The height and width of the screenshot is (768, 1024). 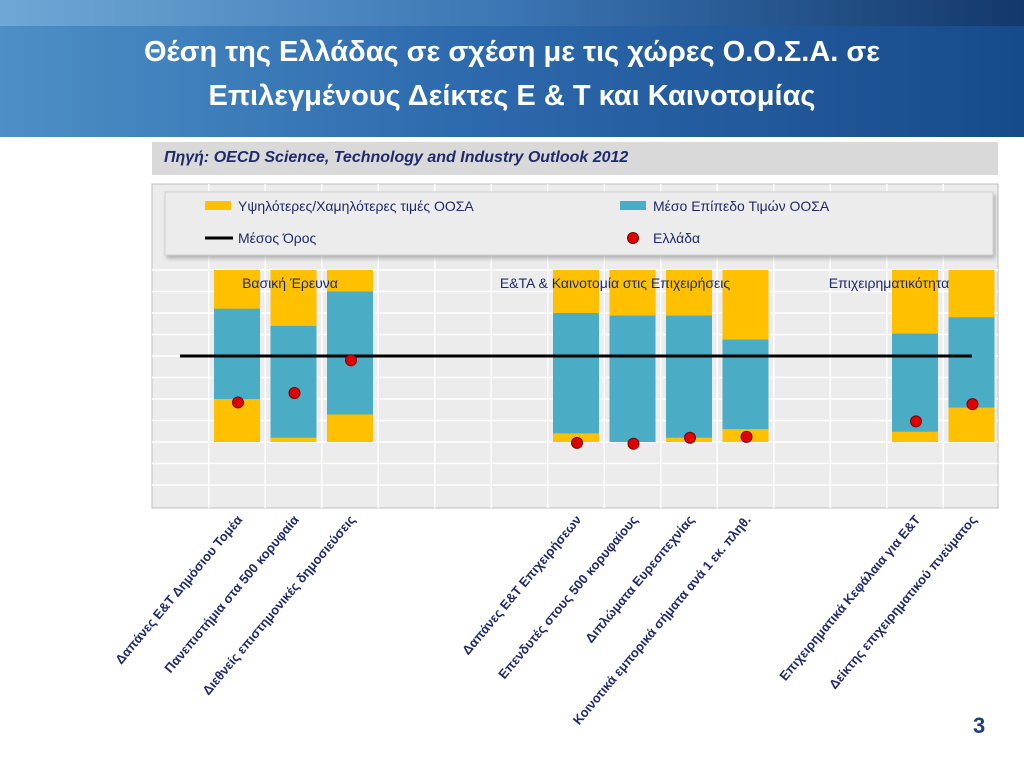 I want to click on category-label: Διπλώματα Ευρεσιτεχνίας, so click(x=639, y=579).